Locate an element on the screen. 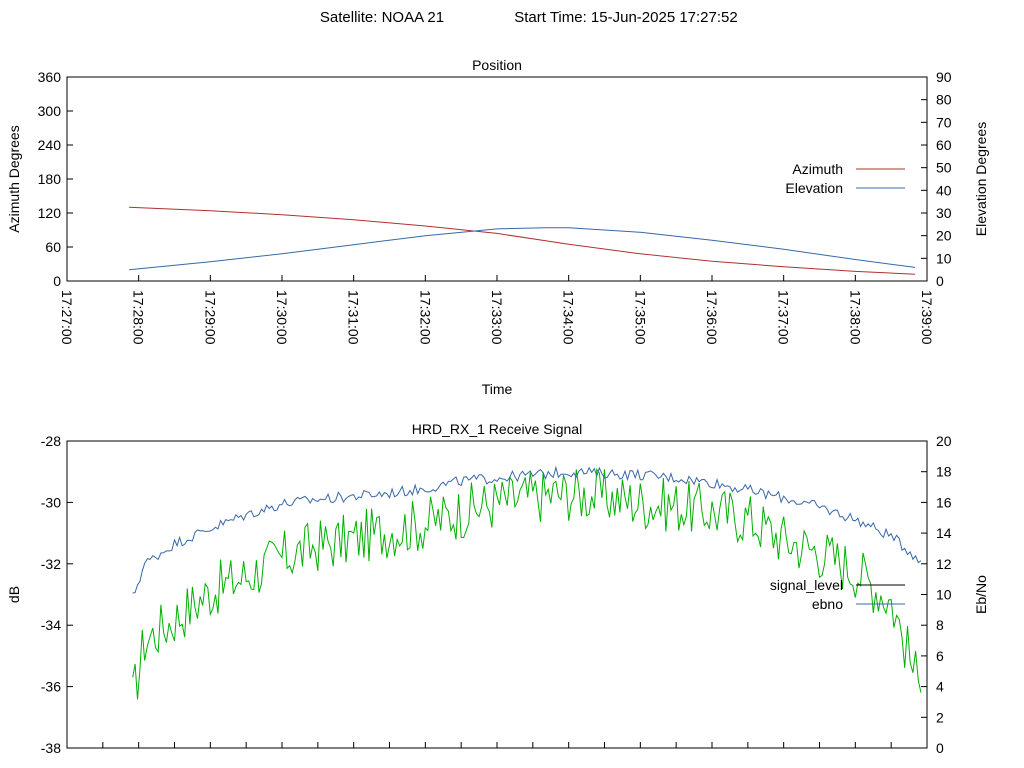 This screenshot has height=768, width=1024. y-tick-label: -36 is located at coordinates (51, 687).